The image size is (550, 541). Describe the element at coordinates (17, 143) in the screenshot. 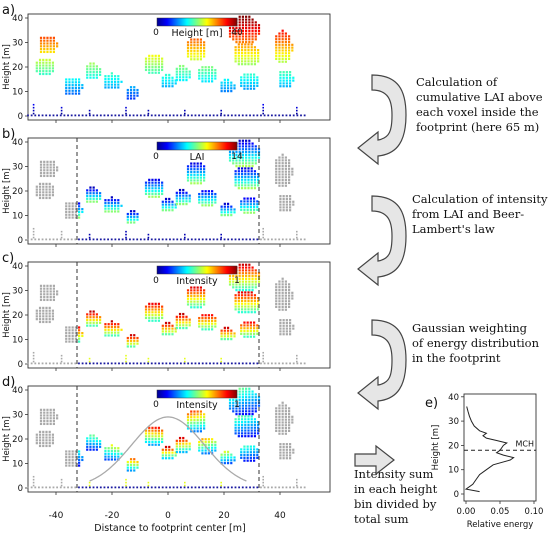

I see `y-tick-label: 40` at that location.